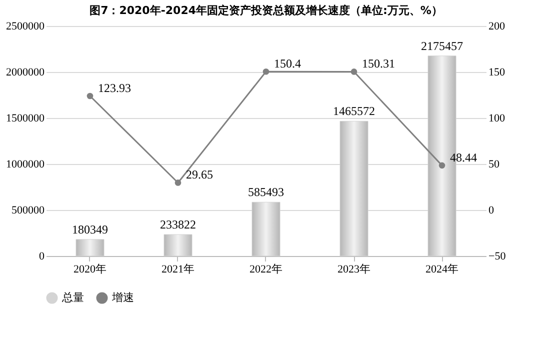  What do you see at coordinates (266, 270) in the screenshot?
I see `x-tick-label: 2022年` at bounding box center [266, 270].